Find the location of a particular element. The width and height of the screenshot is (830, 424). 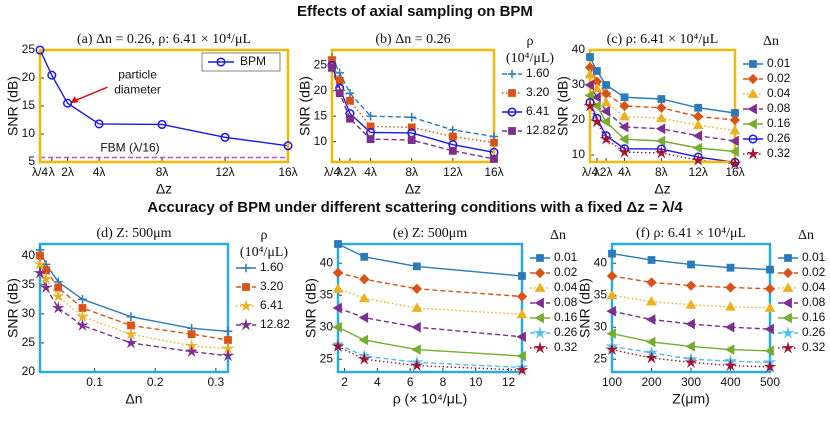

x-tick-label: 100 is located at coordinates (612, 382).